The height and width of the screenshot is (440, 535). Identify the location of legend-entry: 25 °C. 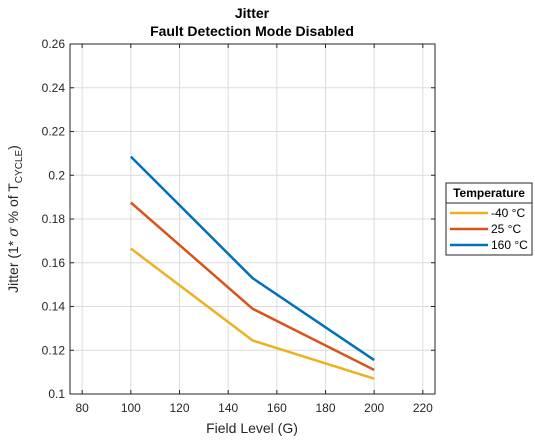
(506, 229).